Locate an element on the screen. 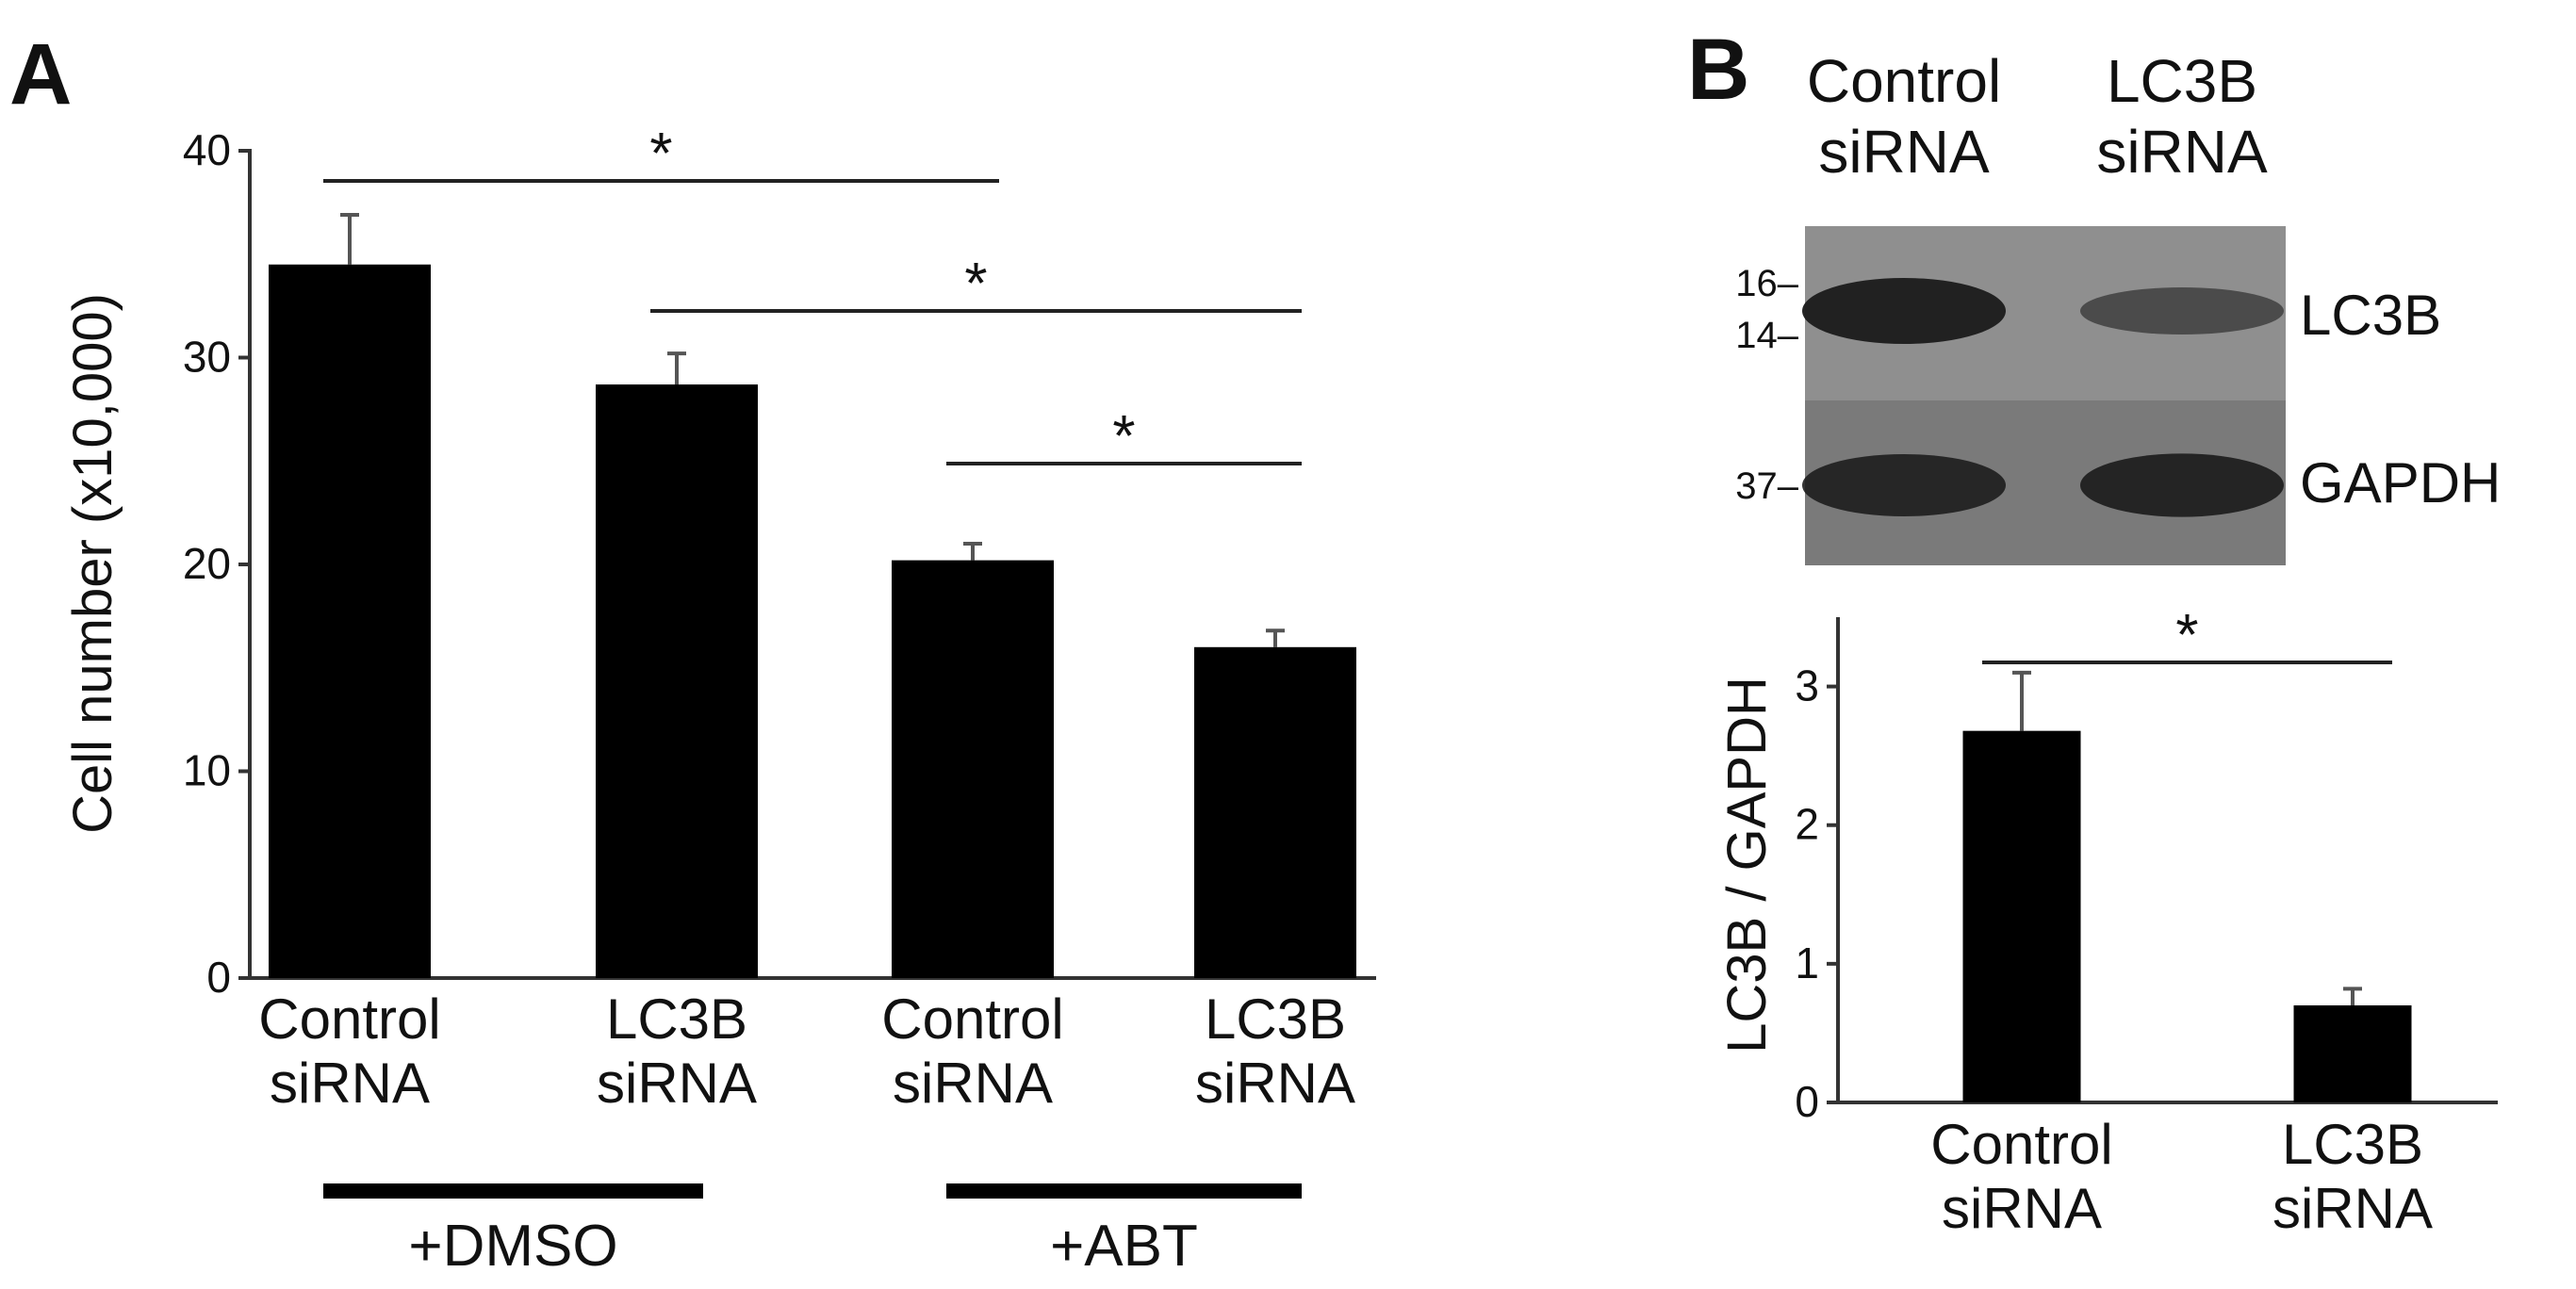  a-group-label: +DMSO is located at coordinates (512, 1246).